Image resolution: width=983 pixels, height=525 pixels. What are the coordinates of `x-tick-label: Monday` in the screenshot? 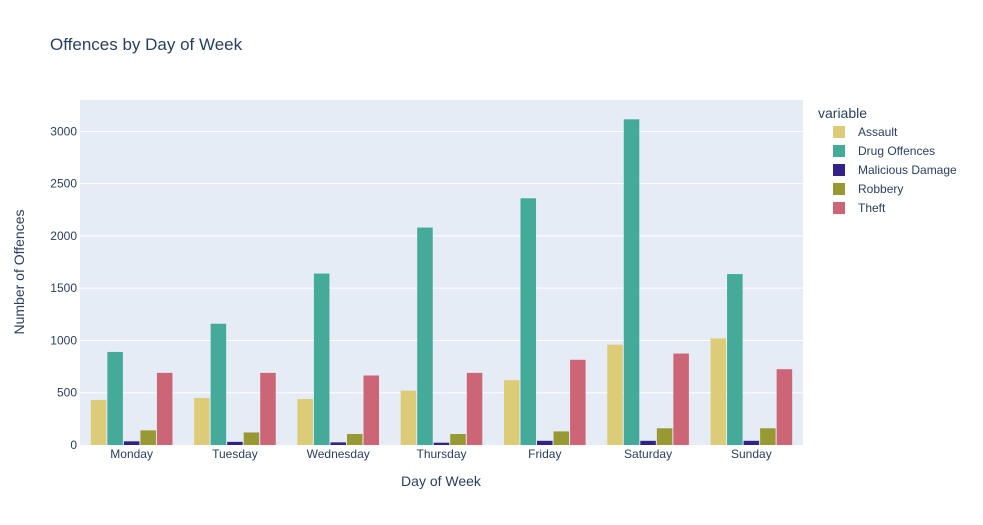 It's located at (131, 454).